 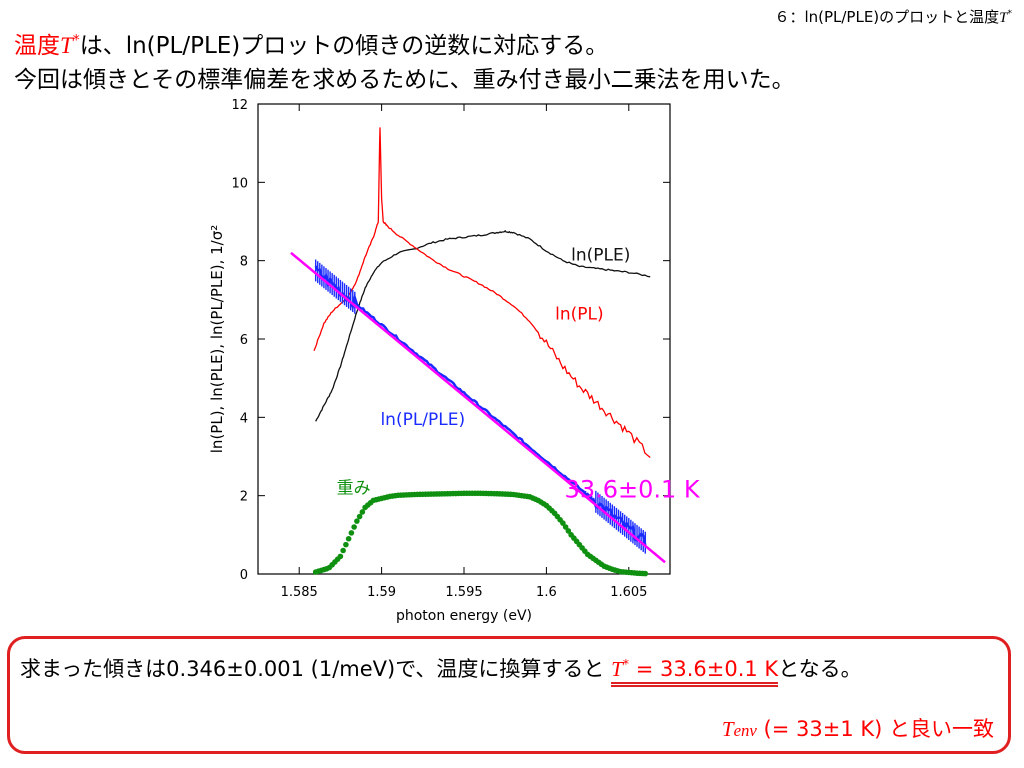 I want to click on pl-label: ln(PL), so click(x=579, y=314).